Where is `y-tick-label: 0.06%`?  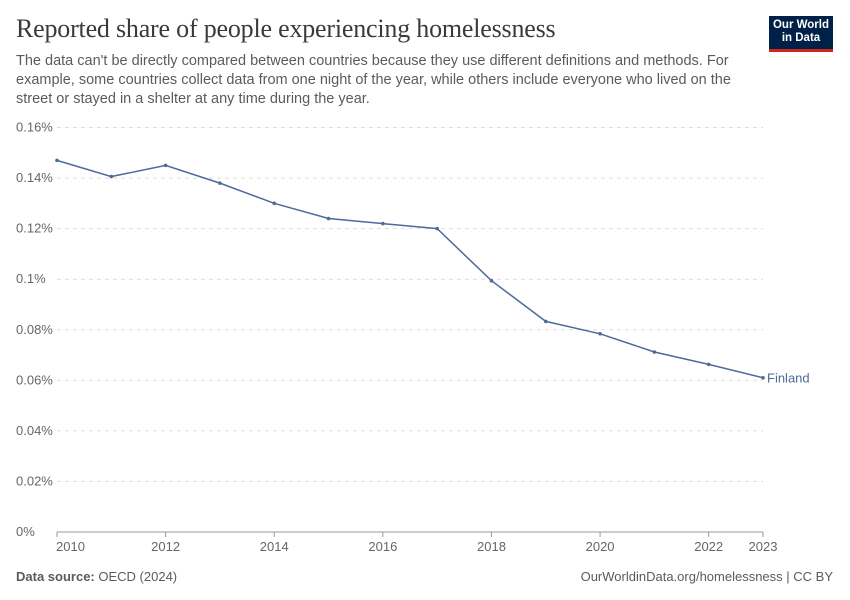 y-tick-label: 0.06% is located at coordinates (34, 379).